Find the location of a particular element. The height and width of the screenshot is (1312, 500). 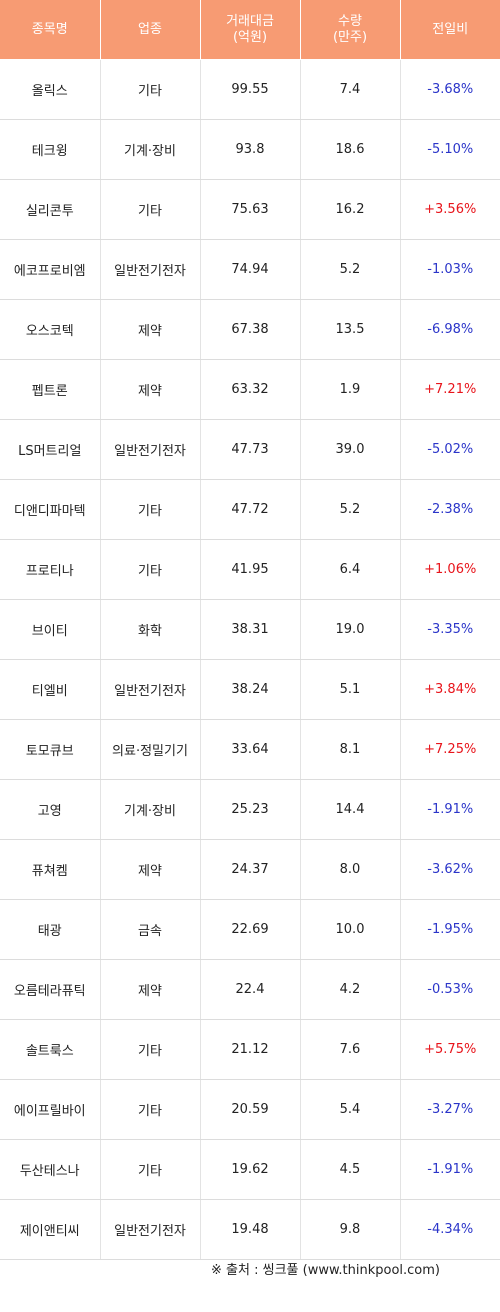

header-change: 전일비 is located at coordinates (450, 30).